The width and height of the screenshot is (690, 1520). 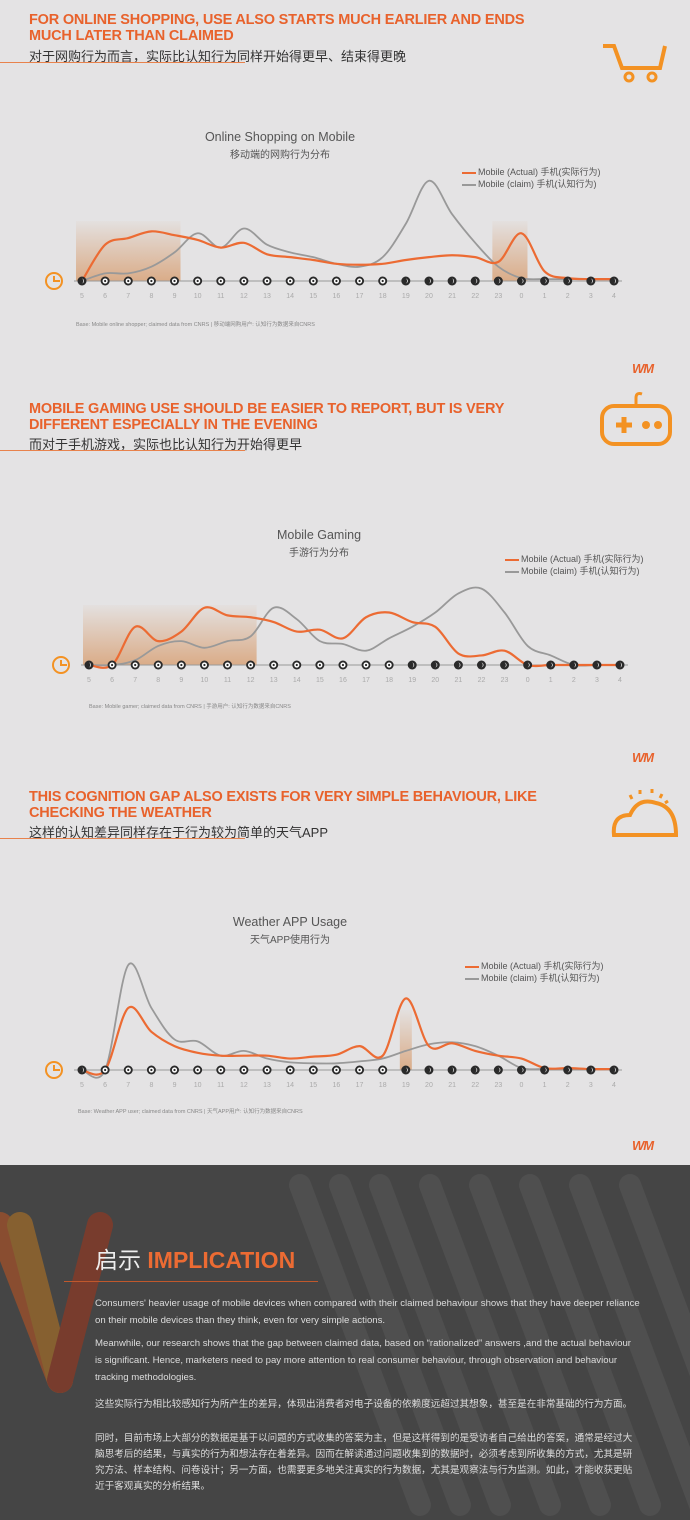 I want to click on x-tick-label: 15, so click(x=320, y=680).